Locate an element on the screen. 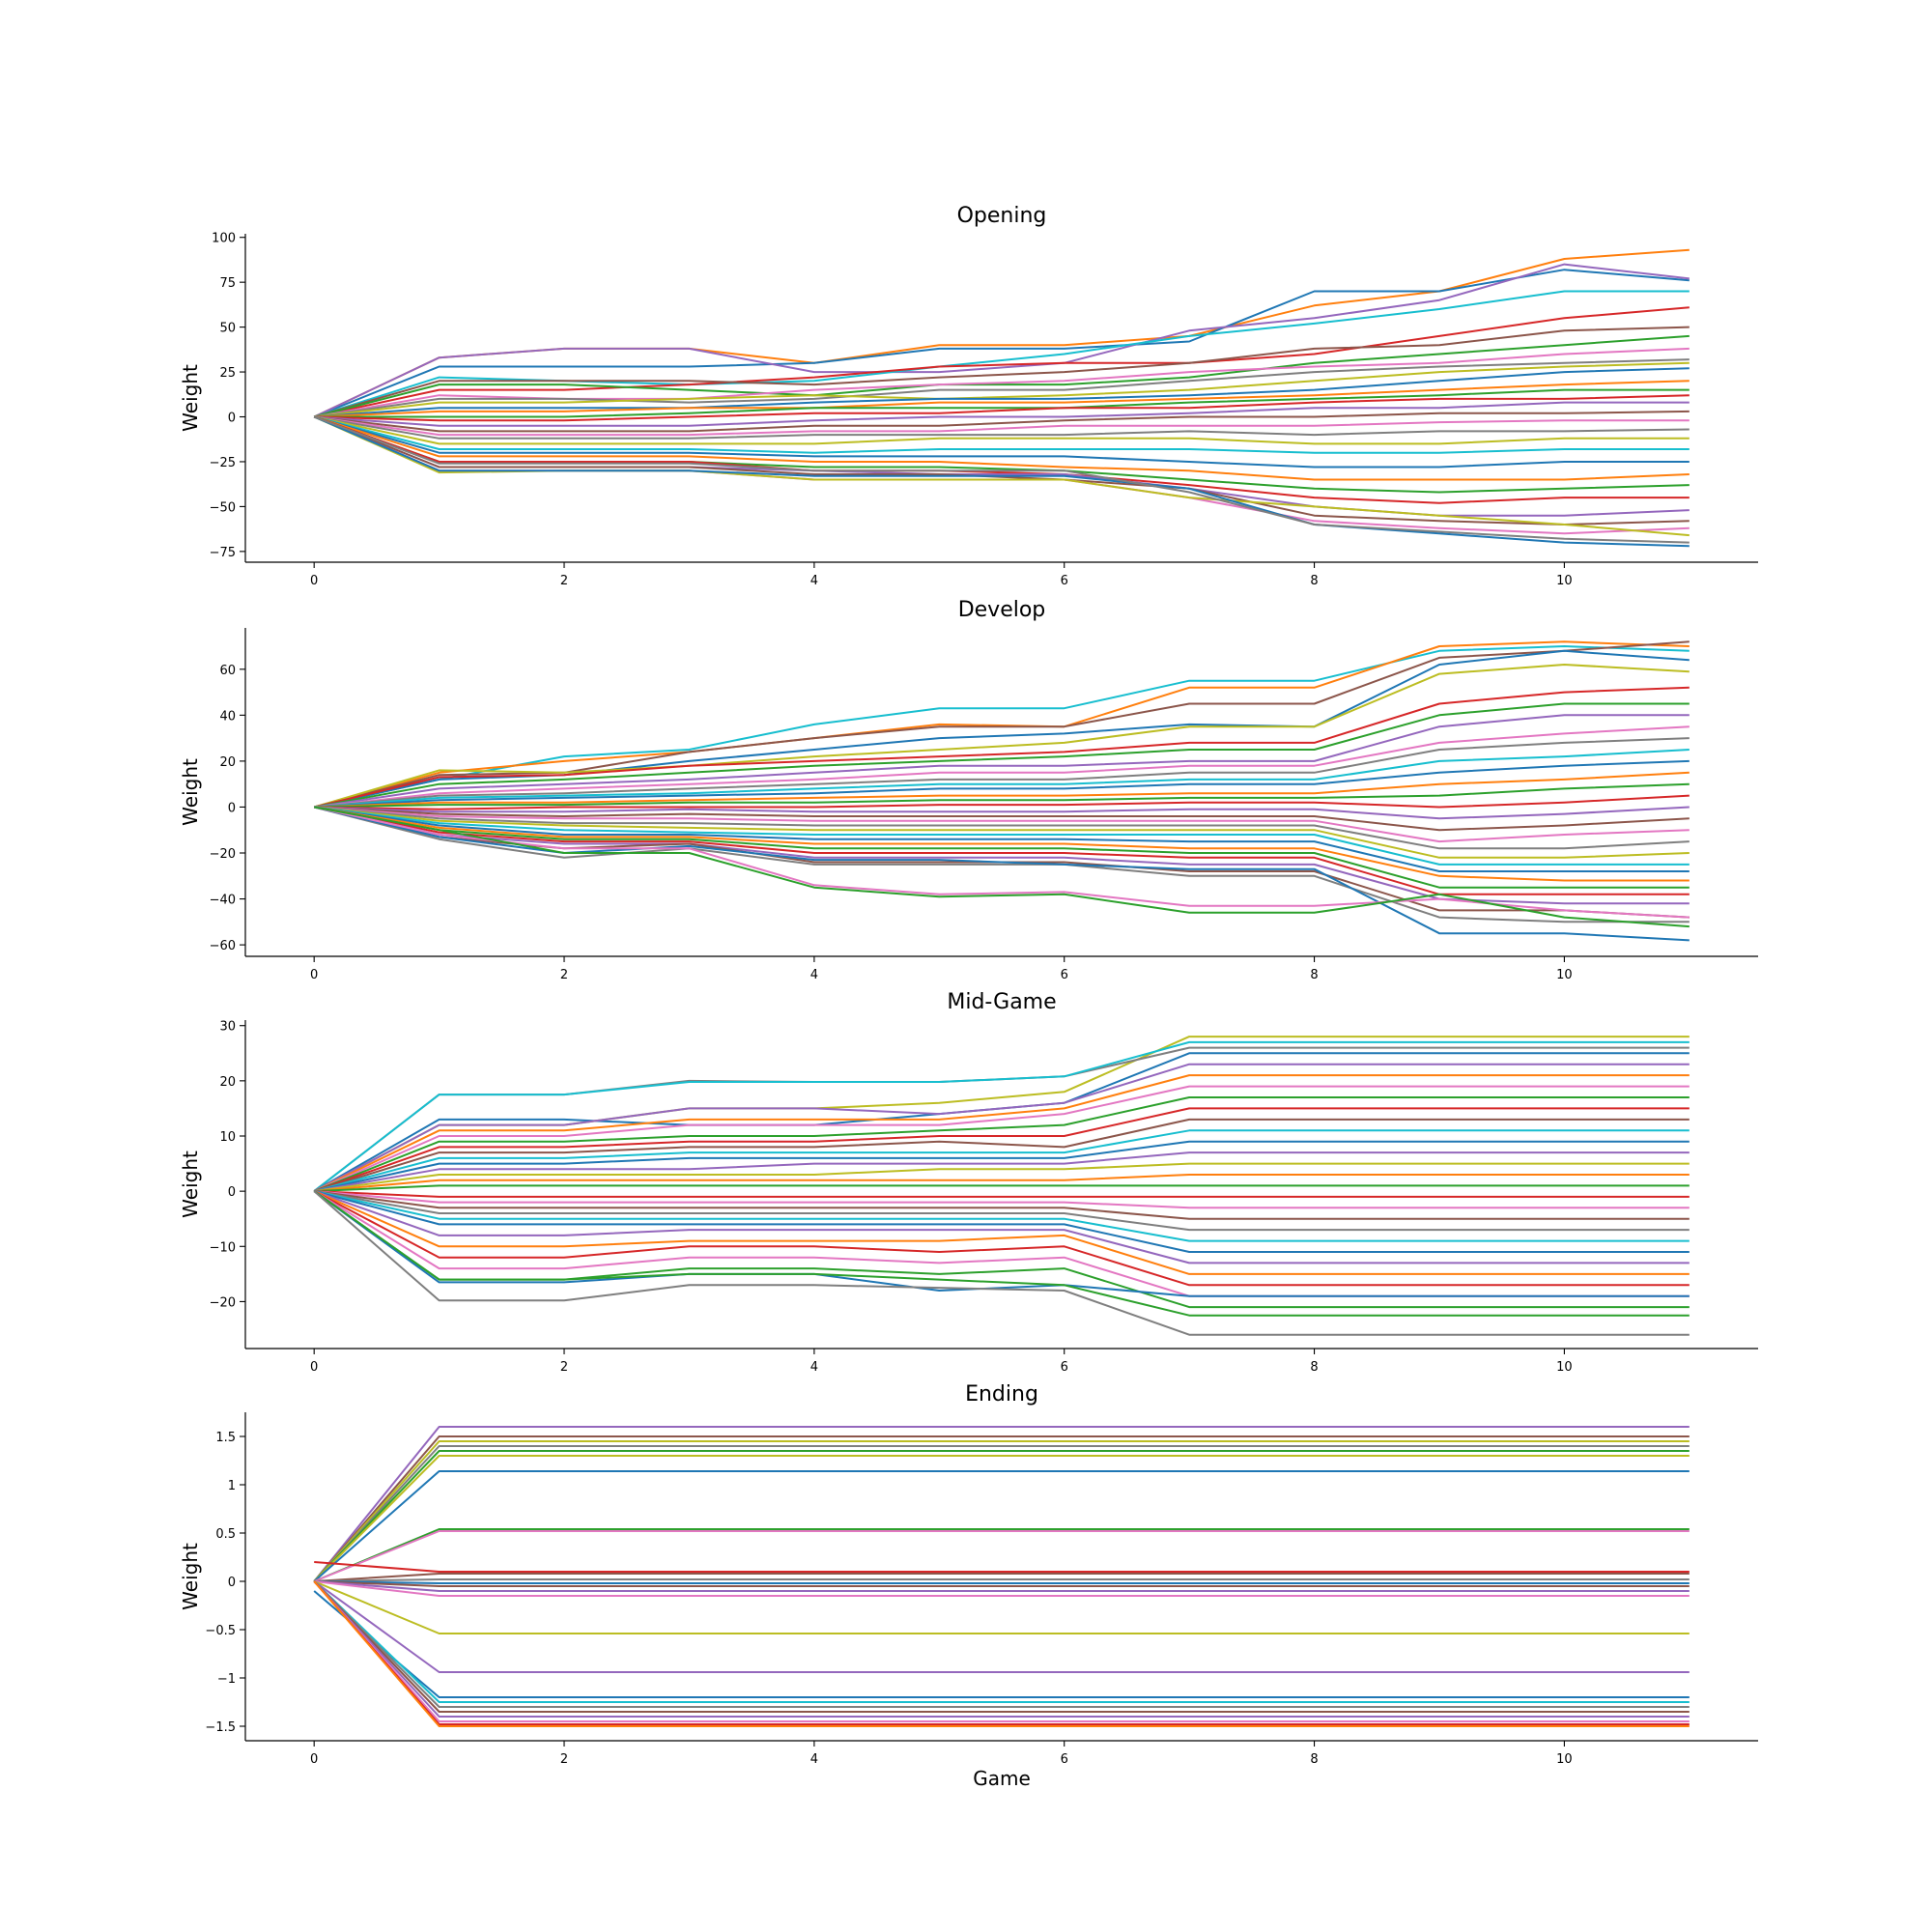  y-tick-label: −1.5 is located at coordinates (220, 1727).